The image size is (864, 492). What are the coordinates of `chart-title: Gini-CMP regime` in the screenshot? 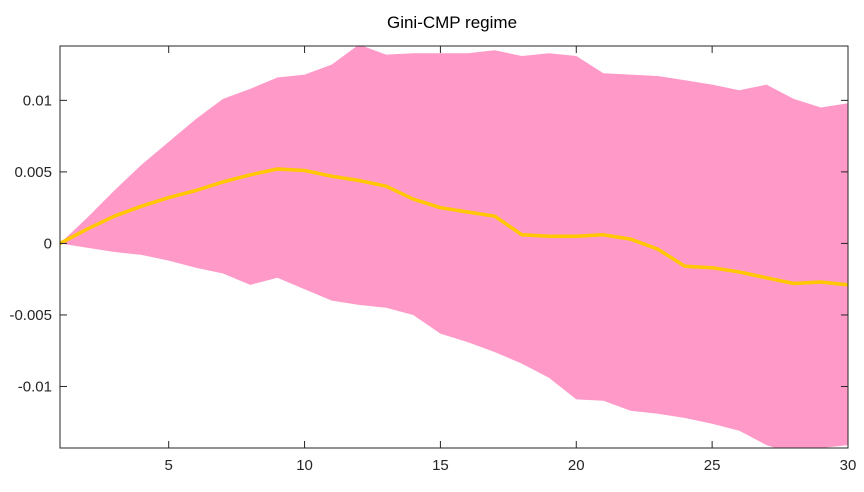 It's located at (452, 22).